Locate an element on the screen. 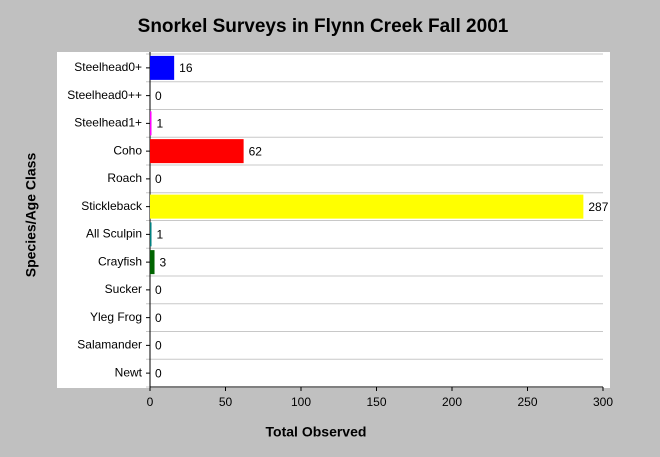 The height and width of the screenshot is (457, 660). x-tick-label: 300 is located at coordinates (603, 402).